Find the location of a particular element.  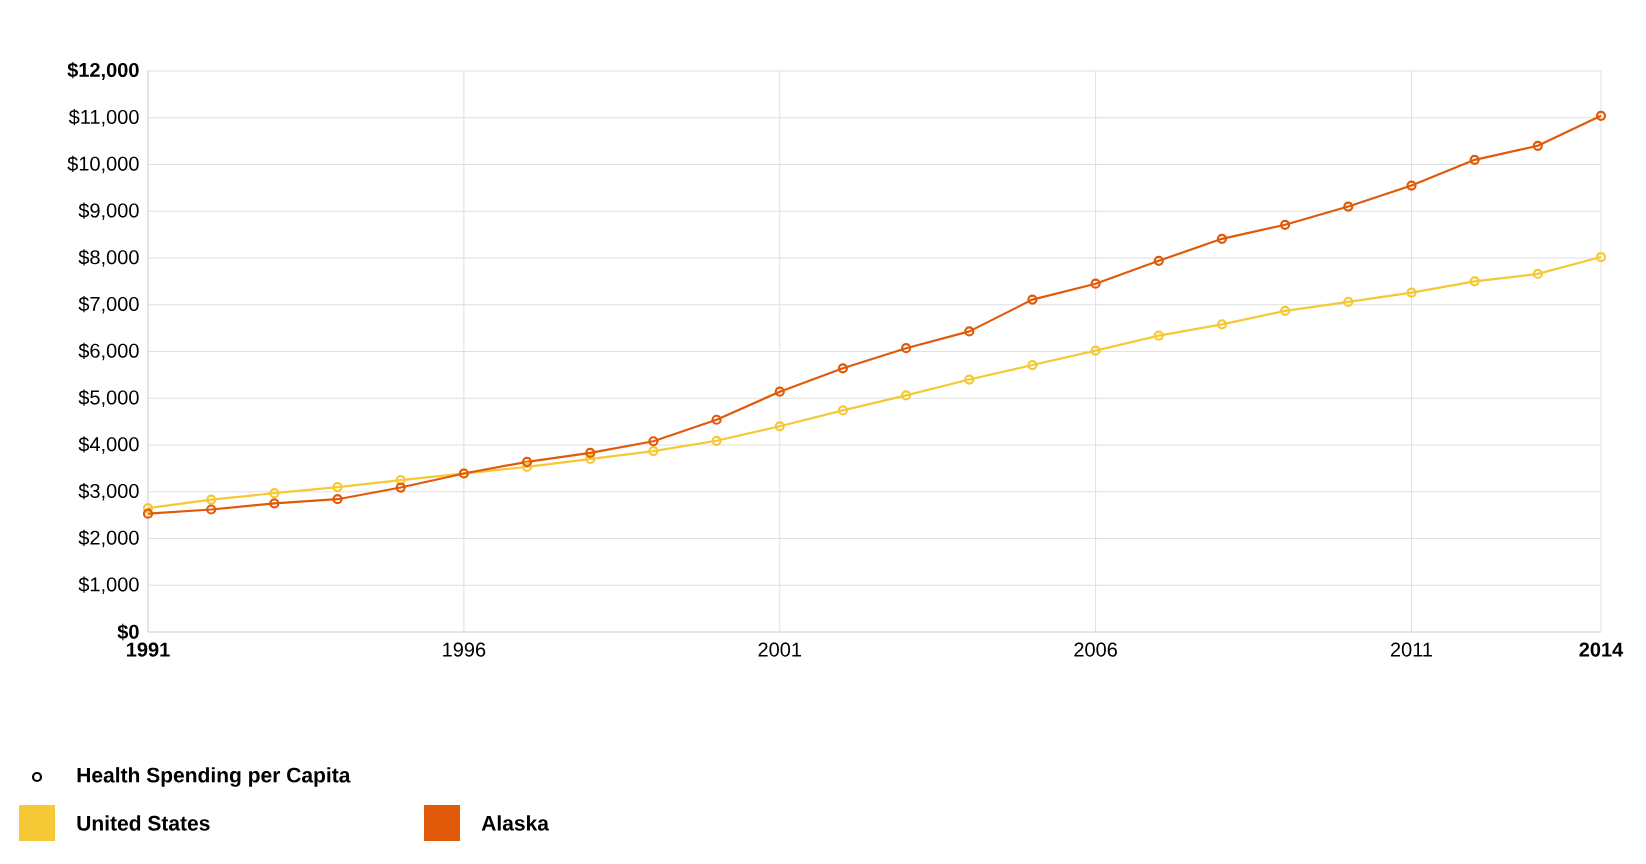

legend-label: United States is located at coordinates (143, 823).